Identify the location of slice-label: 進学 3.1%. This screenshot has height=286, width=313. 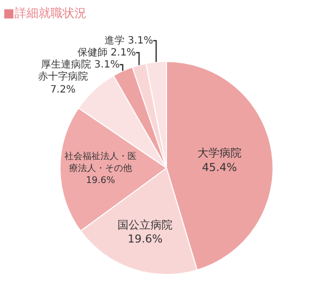
(129, 40).